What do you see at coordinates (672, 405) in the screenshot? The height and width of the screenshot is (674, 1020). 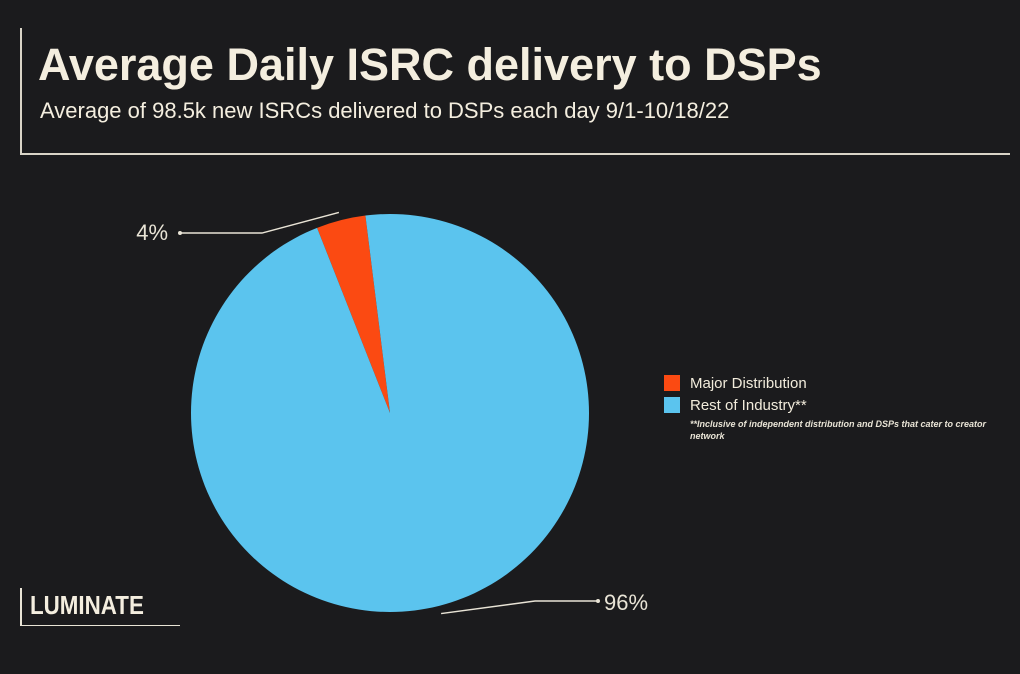 I see `legend-swatch-rest-of-industry` at bounding box center [672, 405].